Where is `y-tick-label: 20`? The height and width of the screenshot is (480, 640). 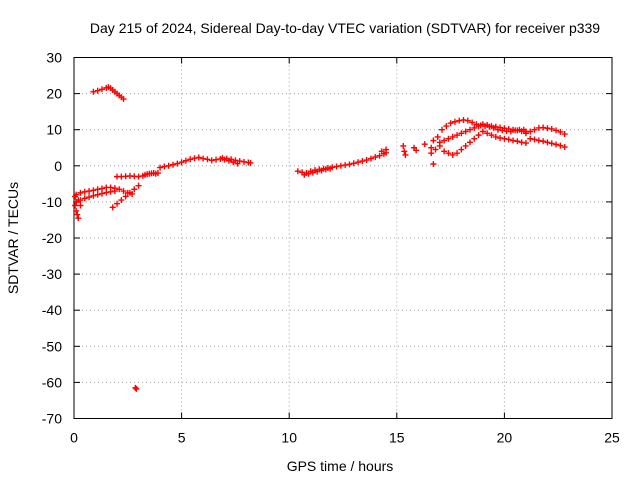
y-tick-label: 20 is located at coordinates (54, 94).